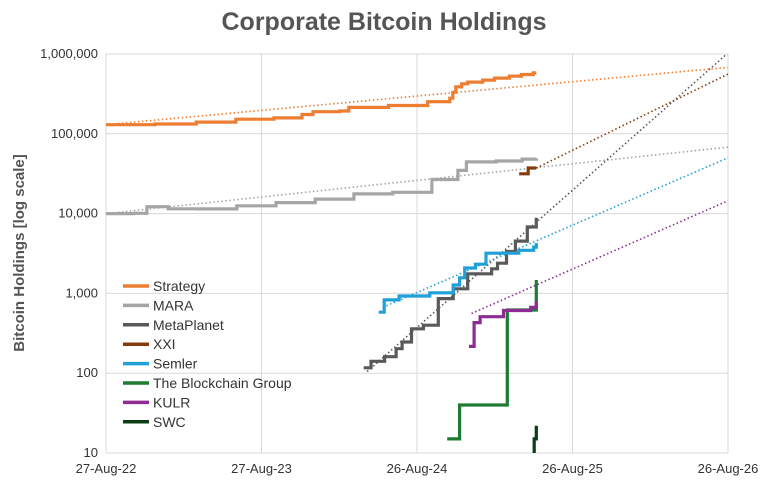 The height and width of the screenshot is (492, 768). Describe the element at coordinates (261, 468) in the screenshot. I see `x-tick-label: 27-Aug-23` at that location.